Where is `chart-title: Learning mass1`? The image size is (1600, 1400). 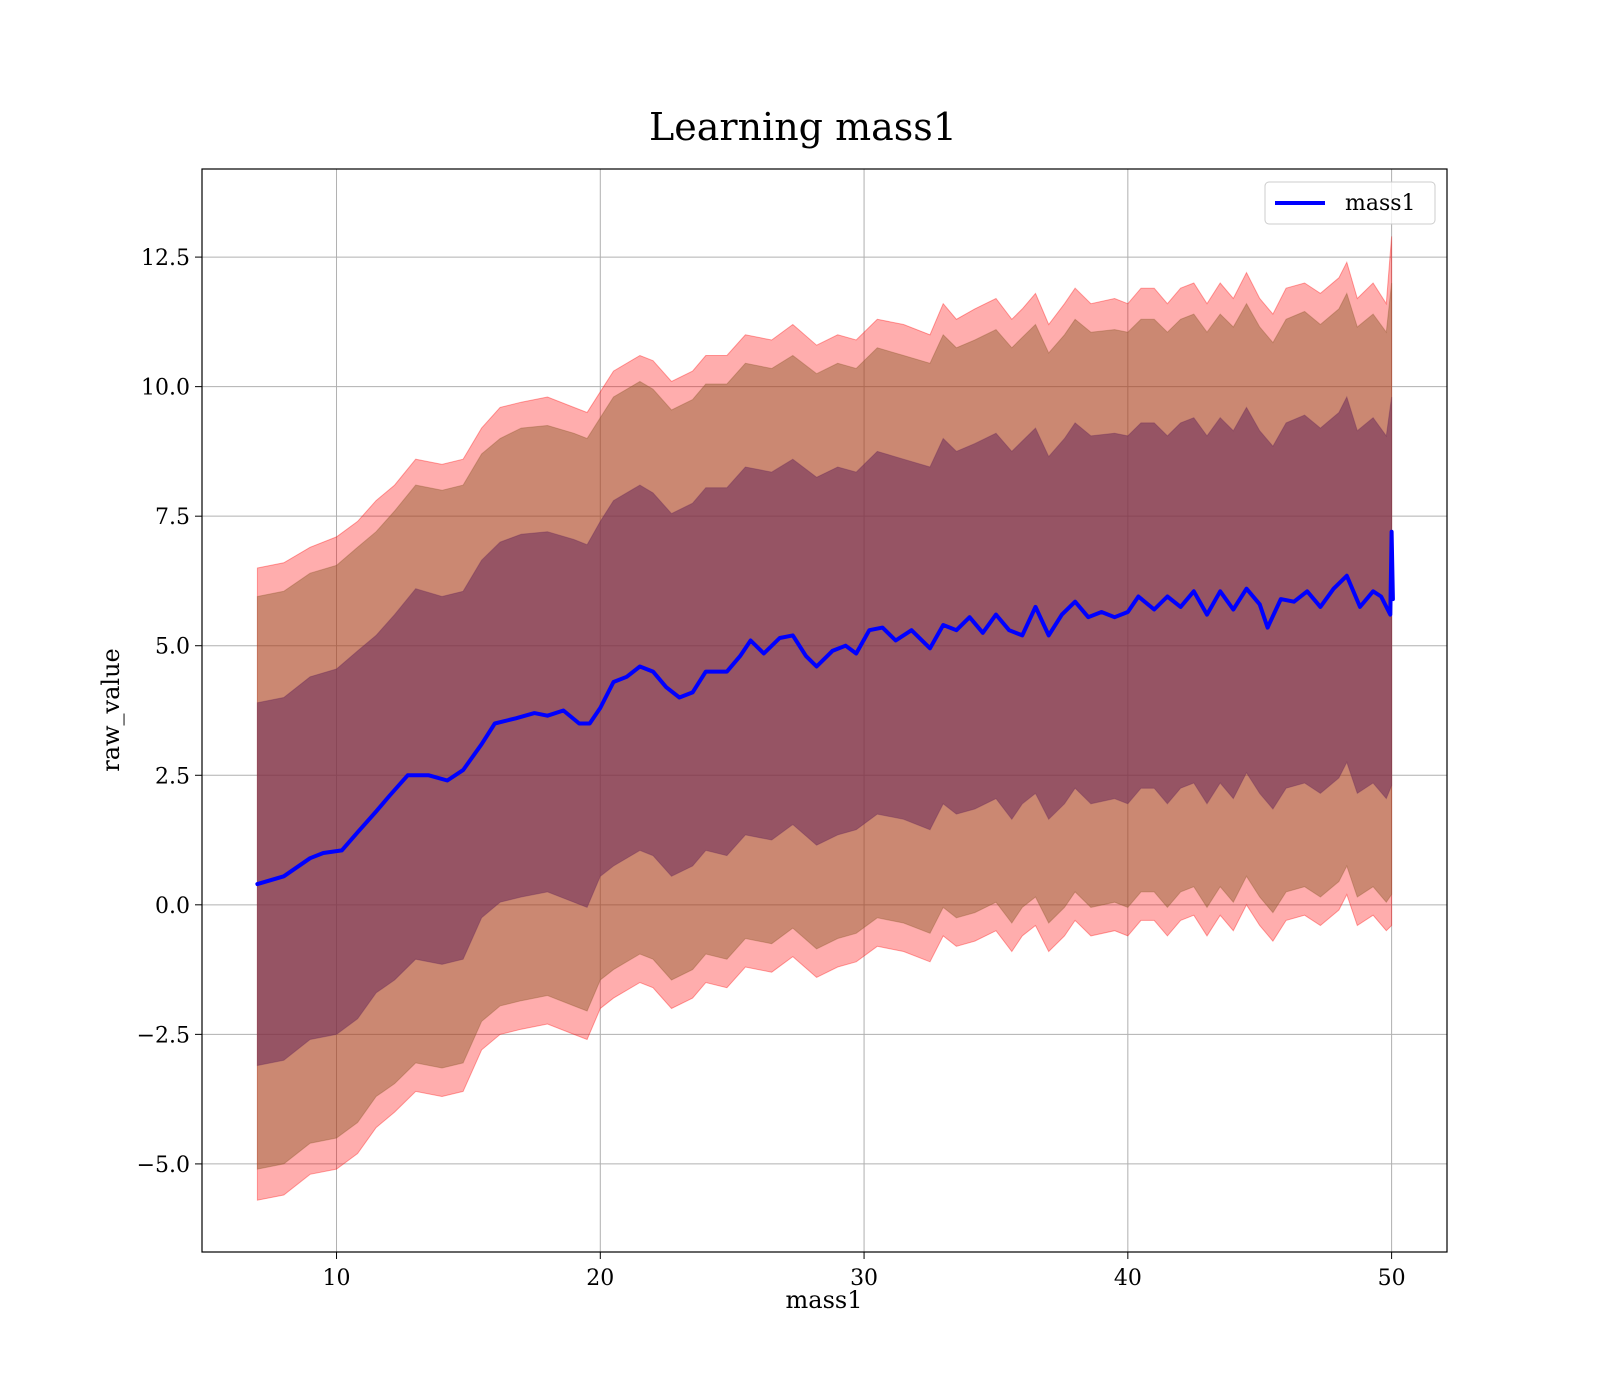
chart-title: Learning mass1 is located at coordinates (803, 127).